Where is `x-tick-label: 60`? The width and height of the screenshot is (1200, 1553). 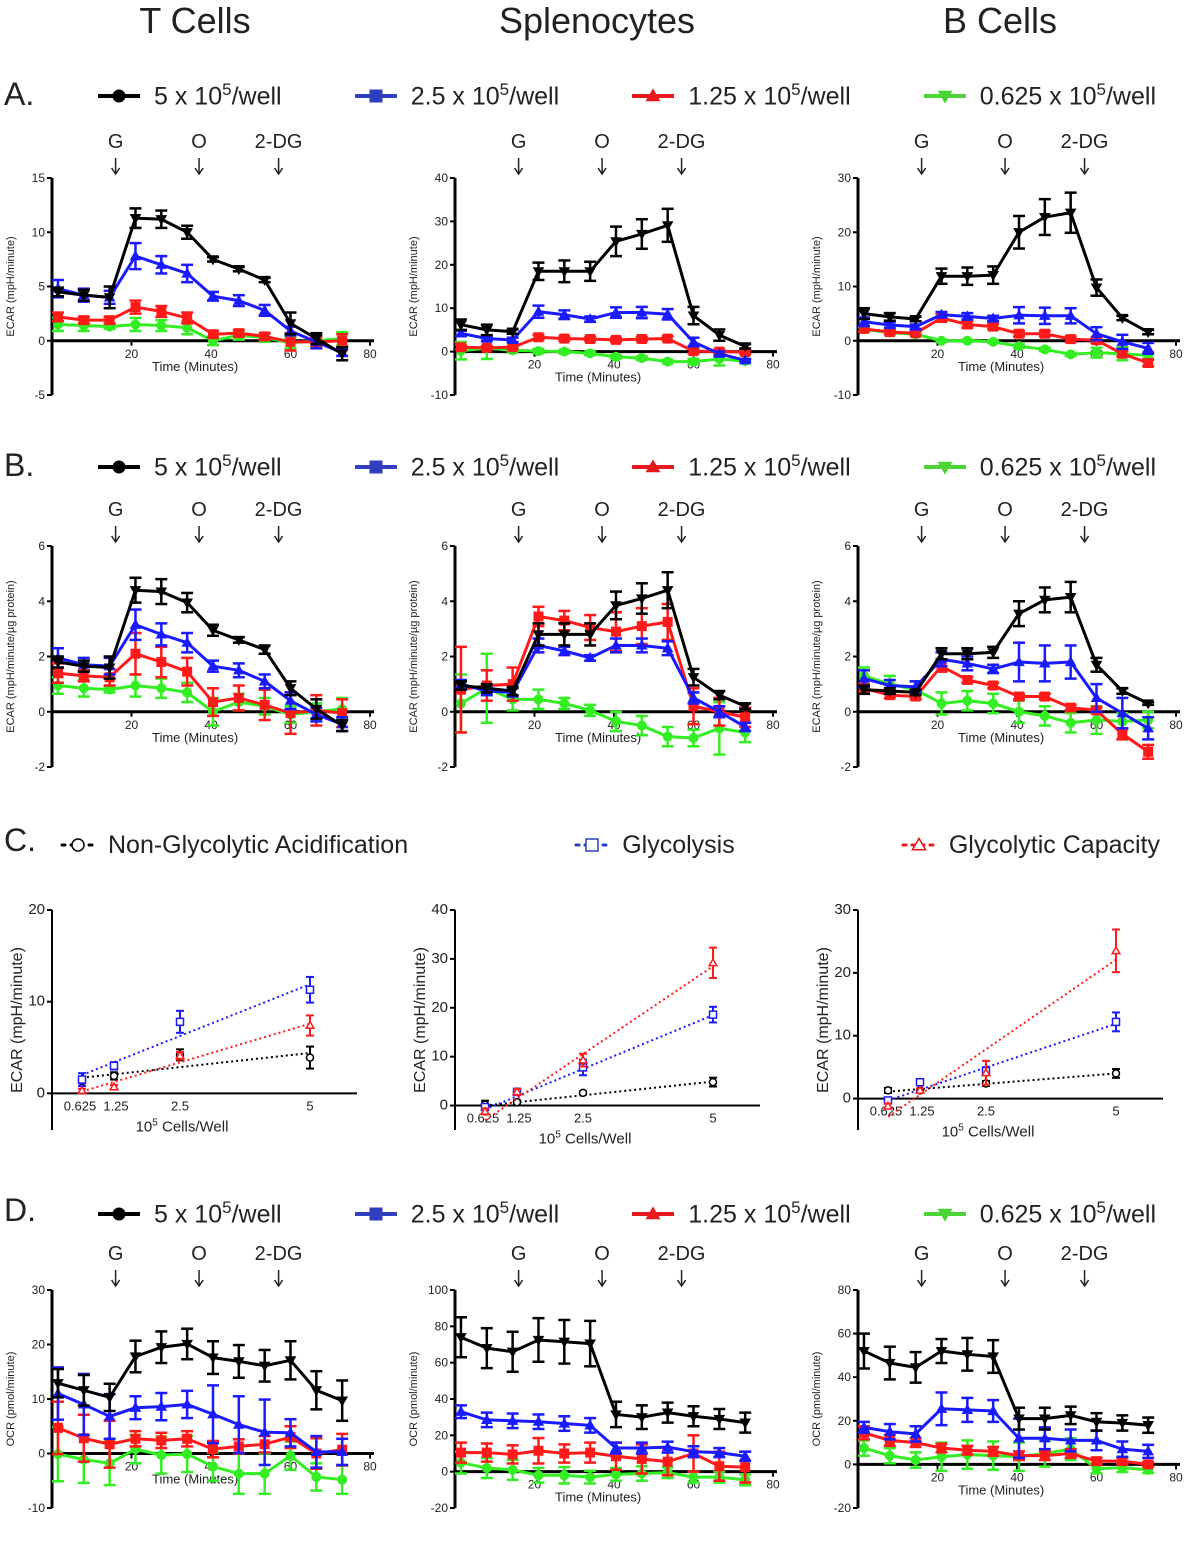 x-tick-label: 60 is located at coordinates (694, 1485).